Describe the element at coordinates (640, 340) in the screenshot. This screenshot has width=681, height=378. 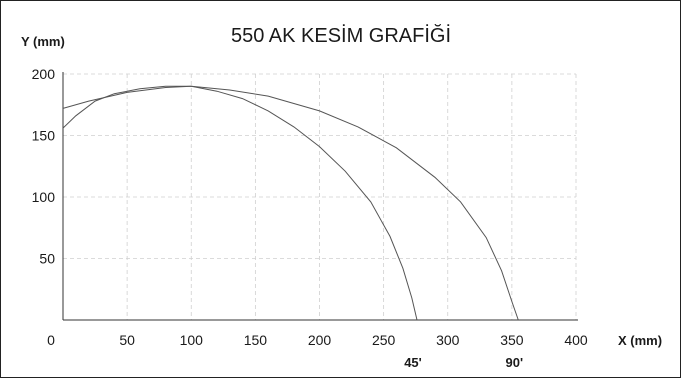
I see `x-axis-label: X (mm)` at that location.